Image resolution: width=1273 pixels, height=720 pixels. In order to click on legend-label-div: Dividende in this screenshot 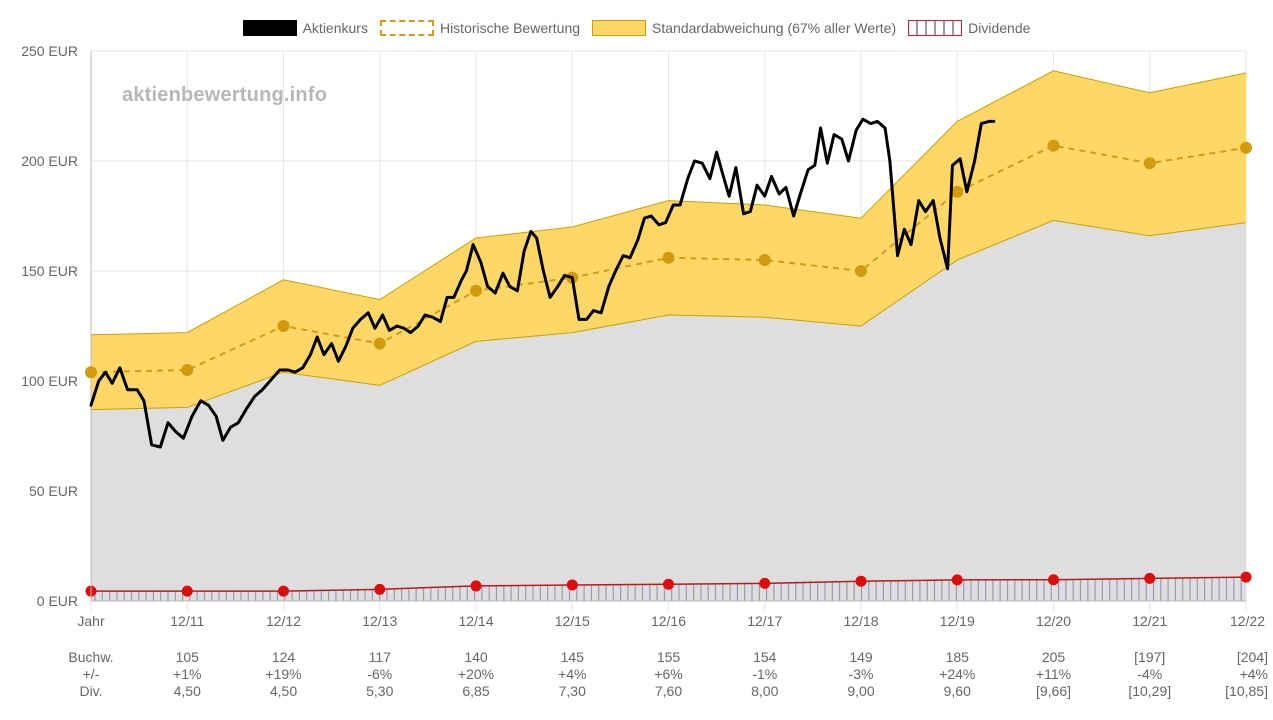, I will do `click(999, 28)`.